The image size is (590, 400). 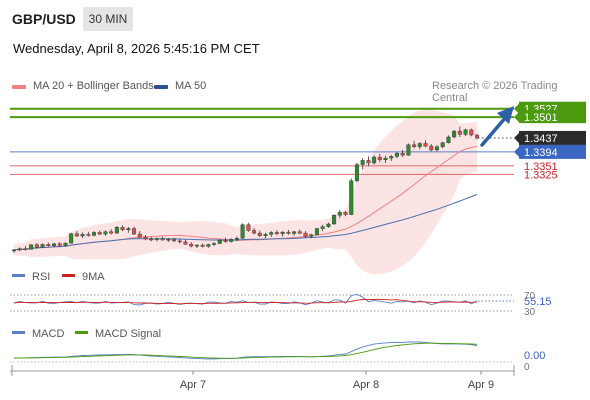 I want to click on macd-signal-line, so click(x=246, y=350).